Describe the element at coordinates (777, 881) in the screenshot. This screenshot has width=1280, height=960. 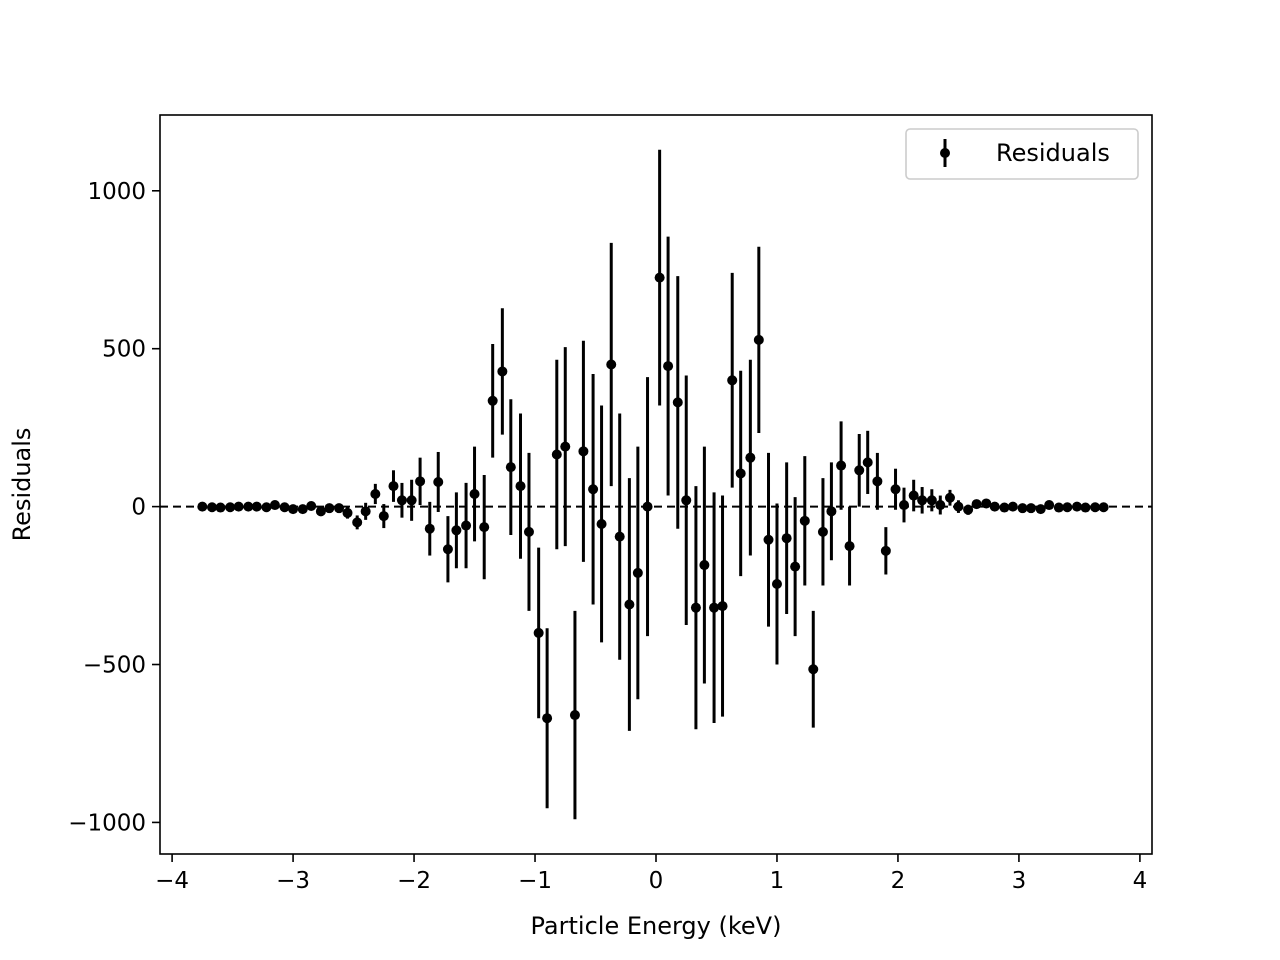
I see `x-tick-label: 1` at that location.